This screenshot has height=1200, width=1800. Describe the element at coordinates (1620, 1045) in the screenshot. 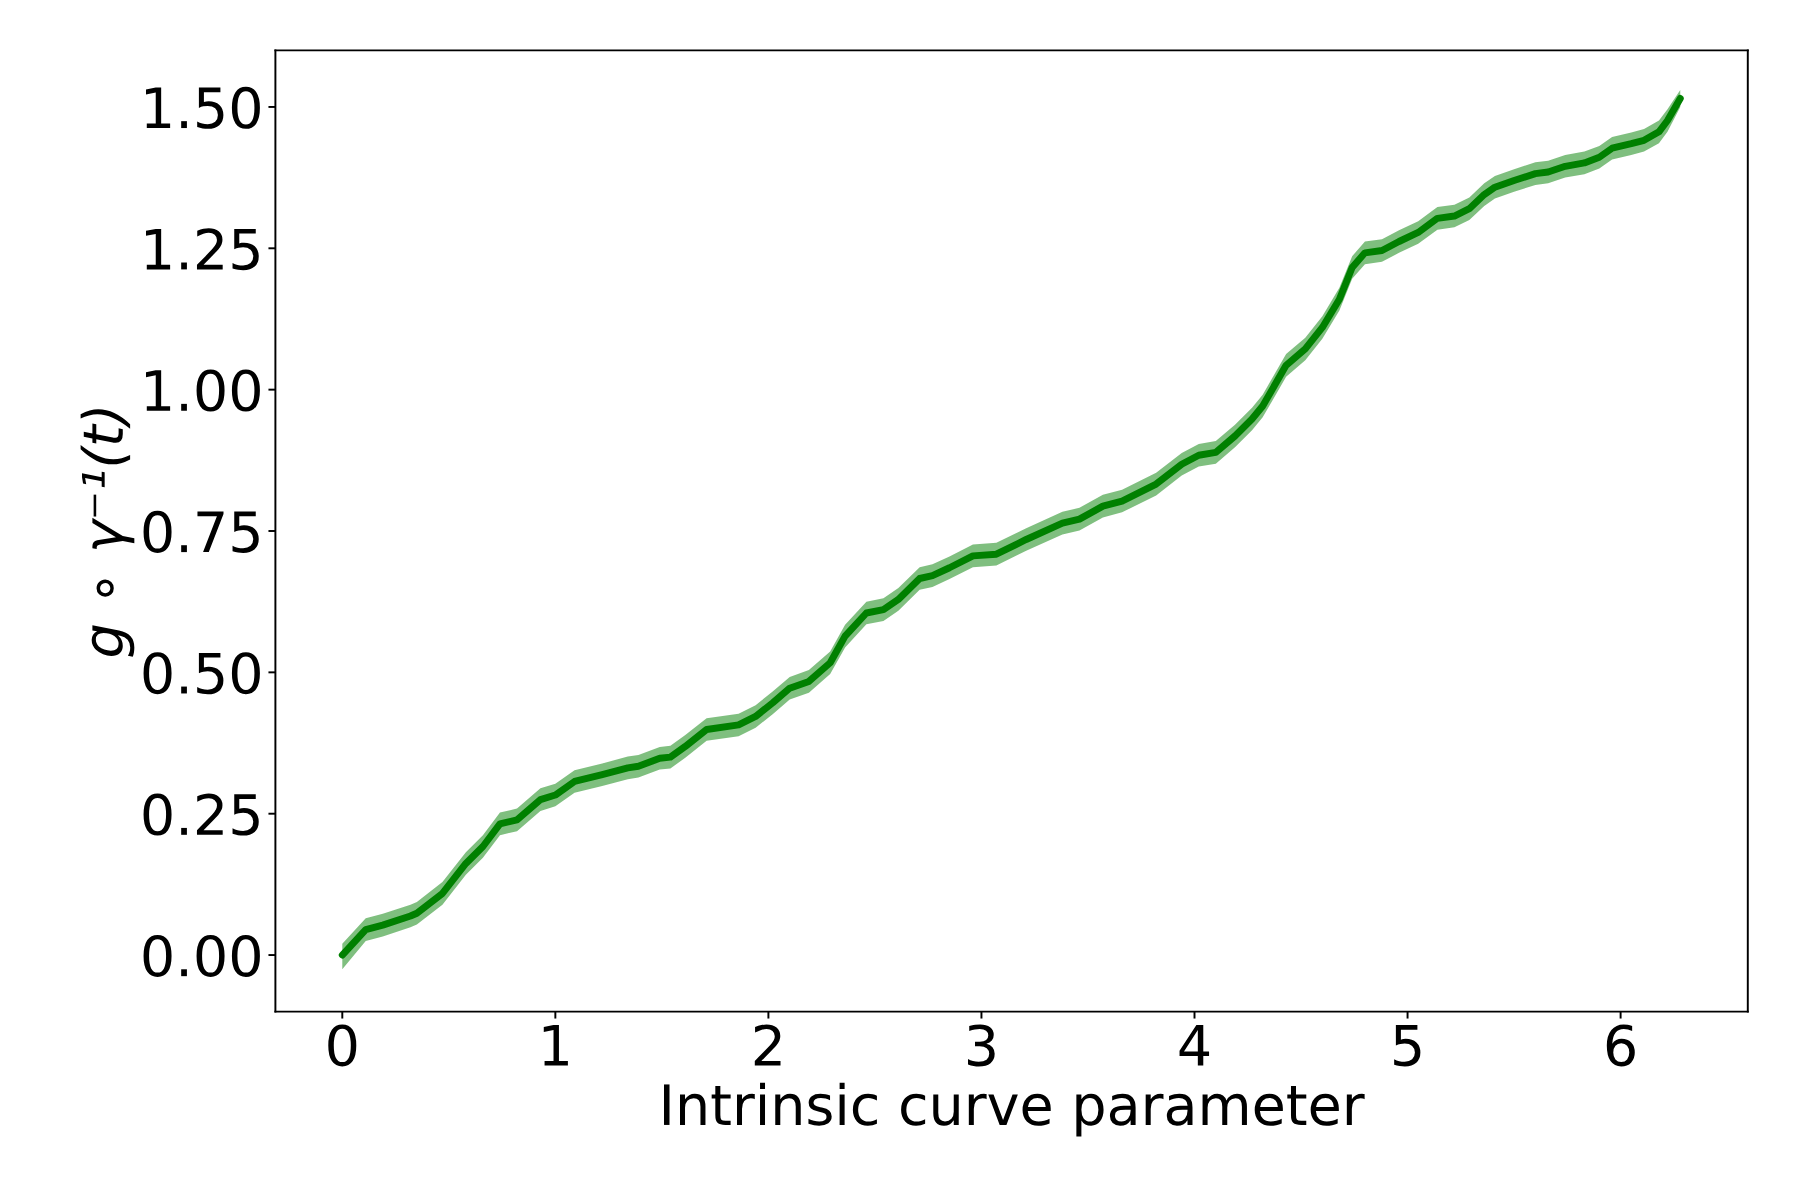

I see `x-tick-label: 6` at that location.